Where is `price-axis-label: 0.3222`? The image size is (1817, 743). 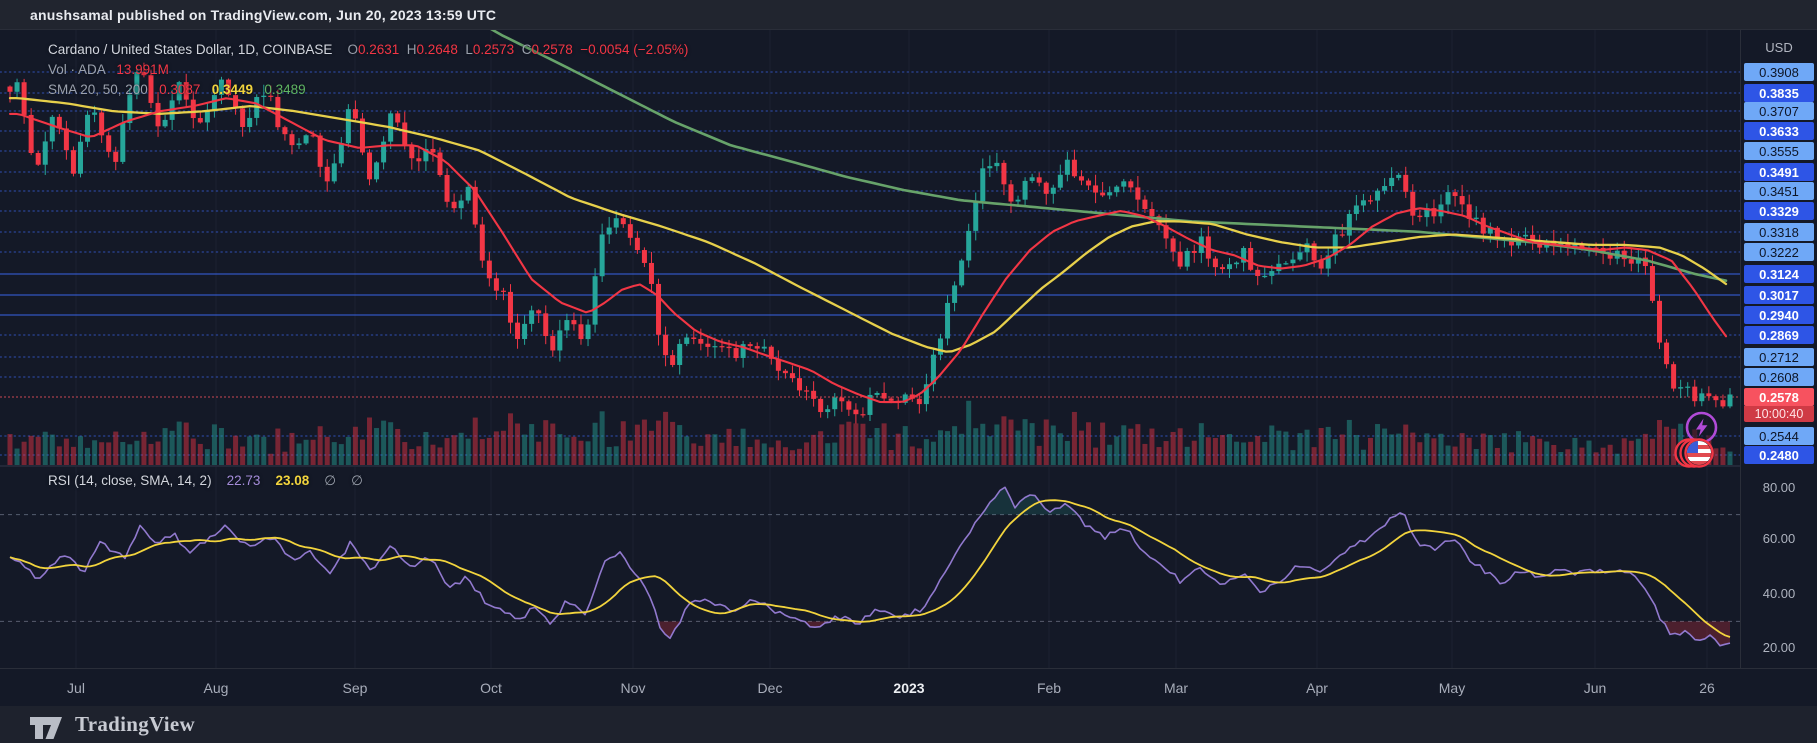
price-axis-label: 0.3222 is located at coordinates (1779, 252).